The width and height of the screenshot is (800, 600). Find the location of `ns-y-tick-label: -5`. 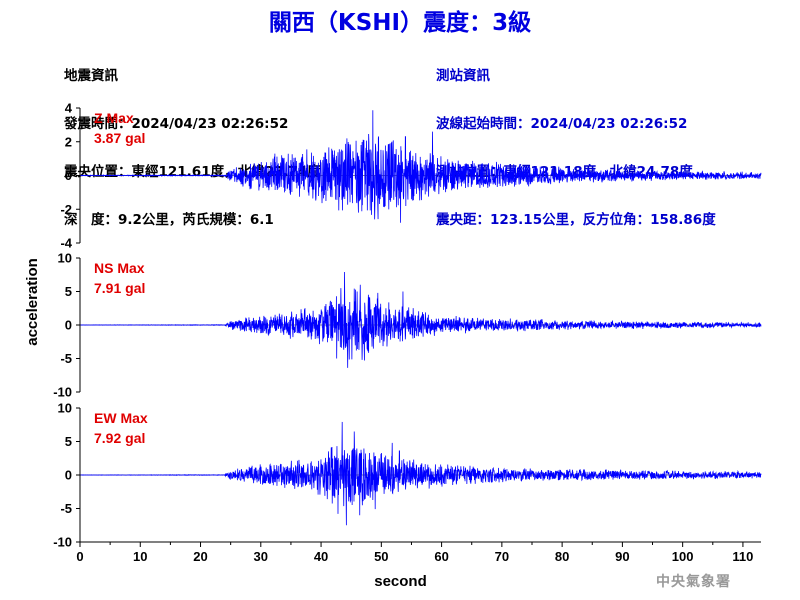

ns-y-tick-label: -5 is located at coordinates (66, 358).